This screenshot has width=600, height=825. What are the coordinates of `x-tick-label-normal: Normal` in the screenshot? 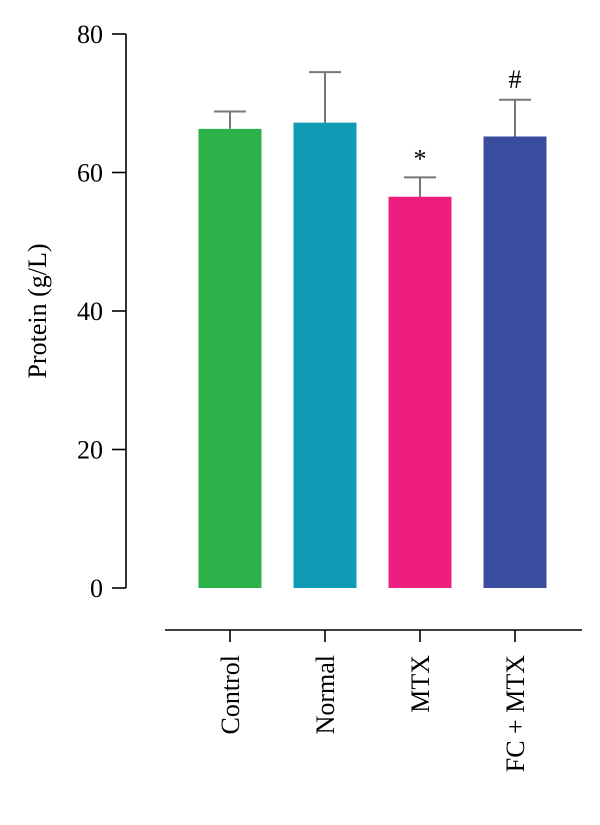 It's located at (325, 694).